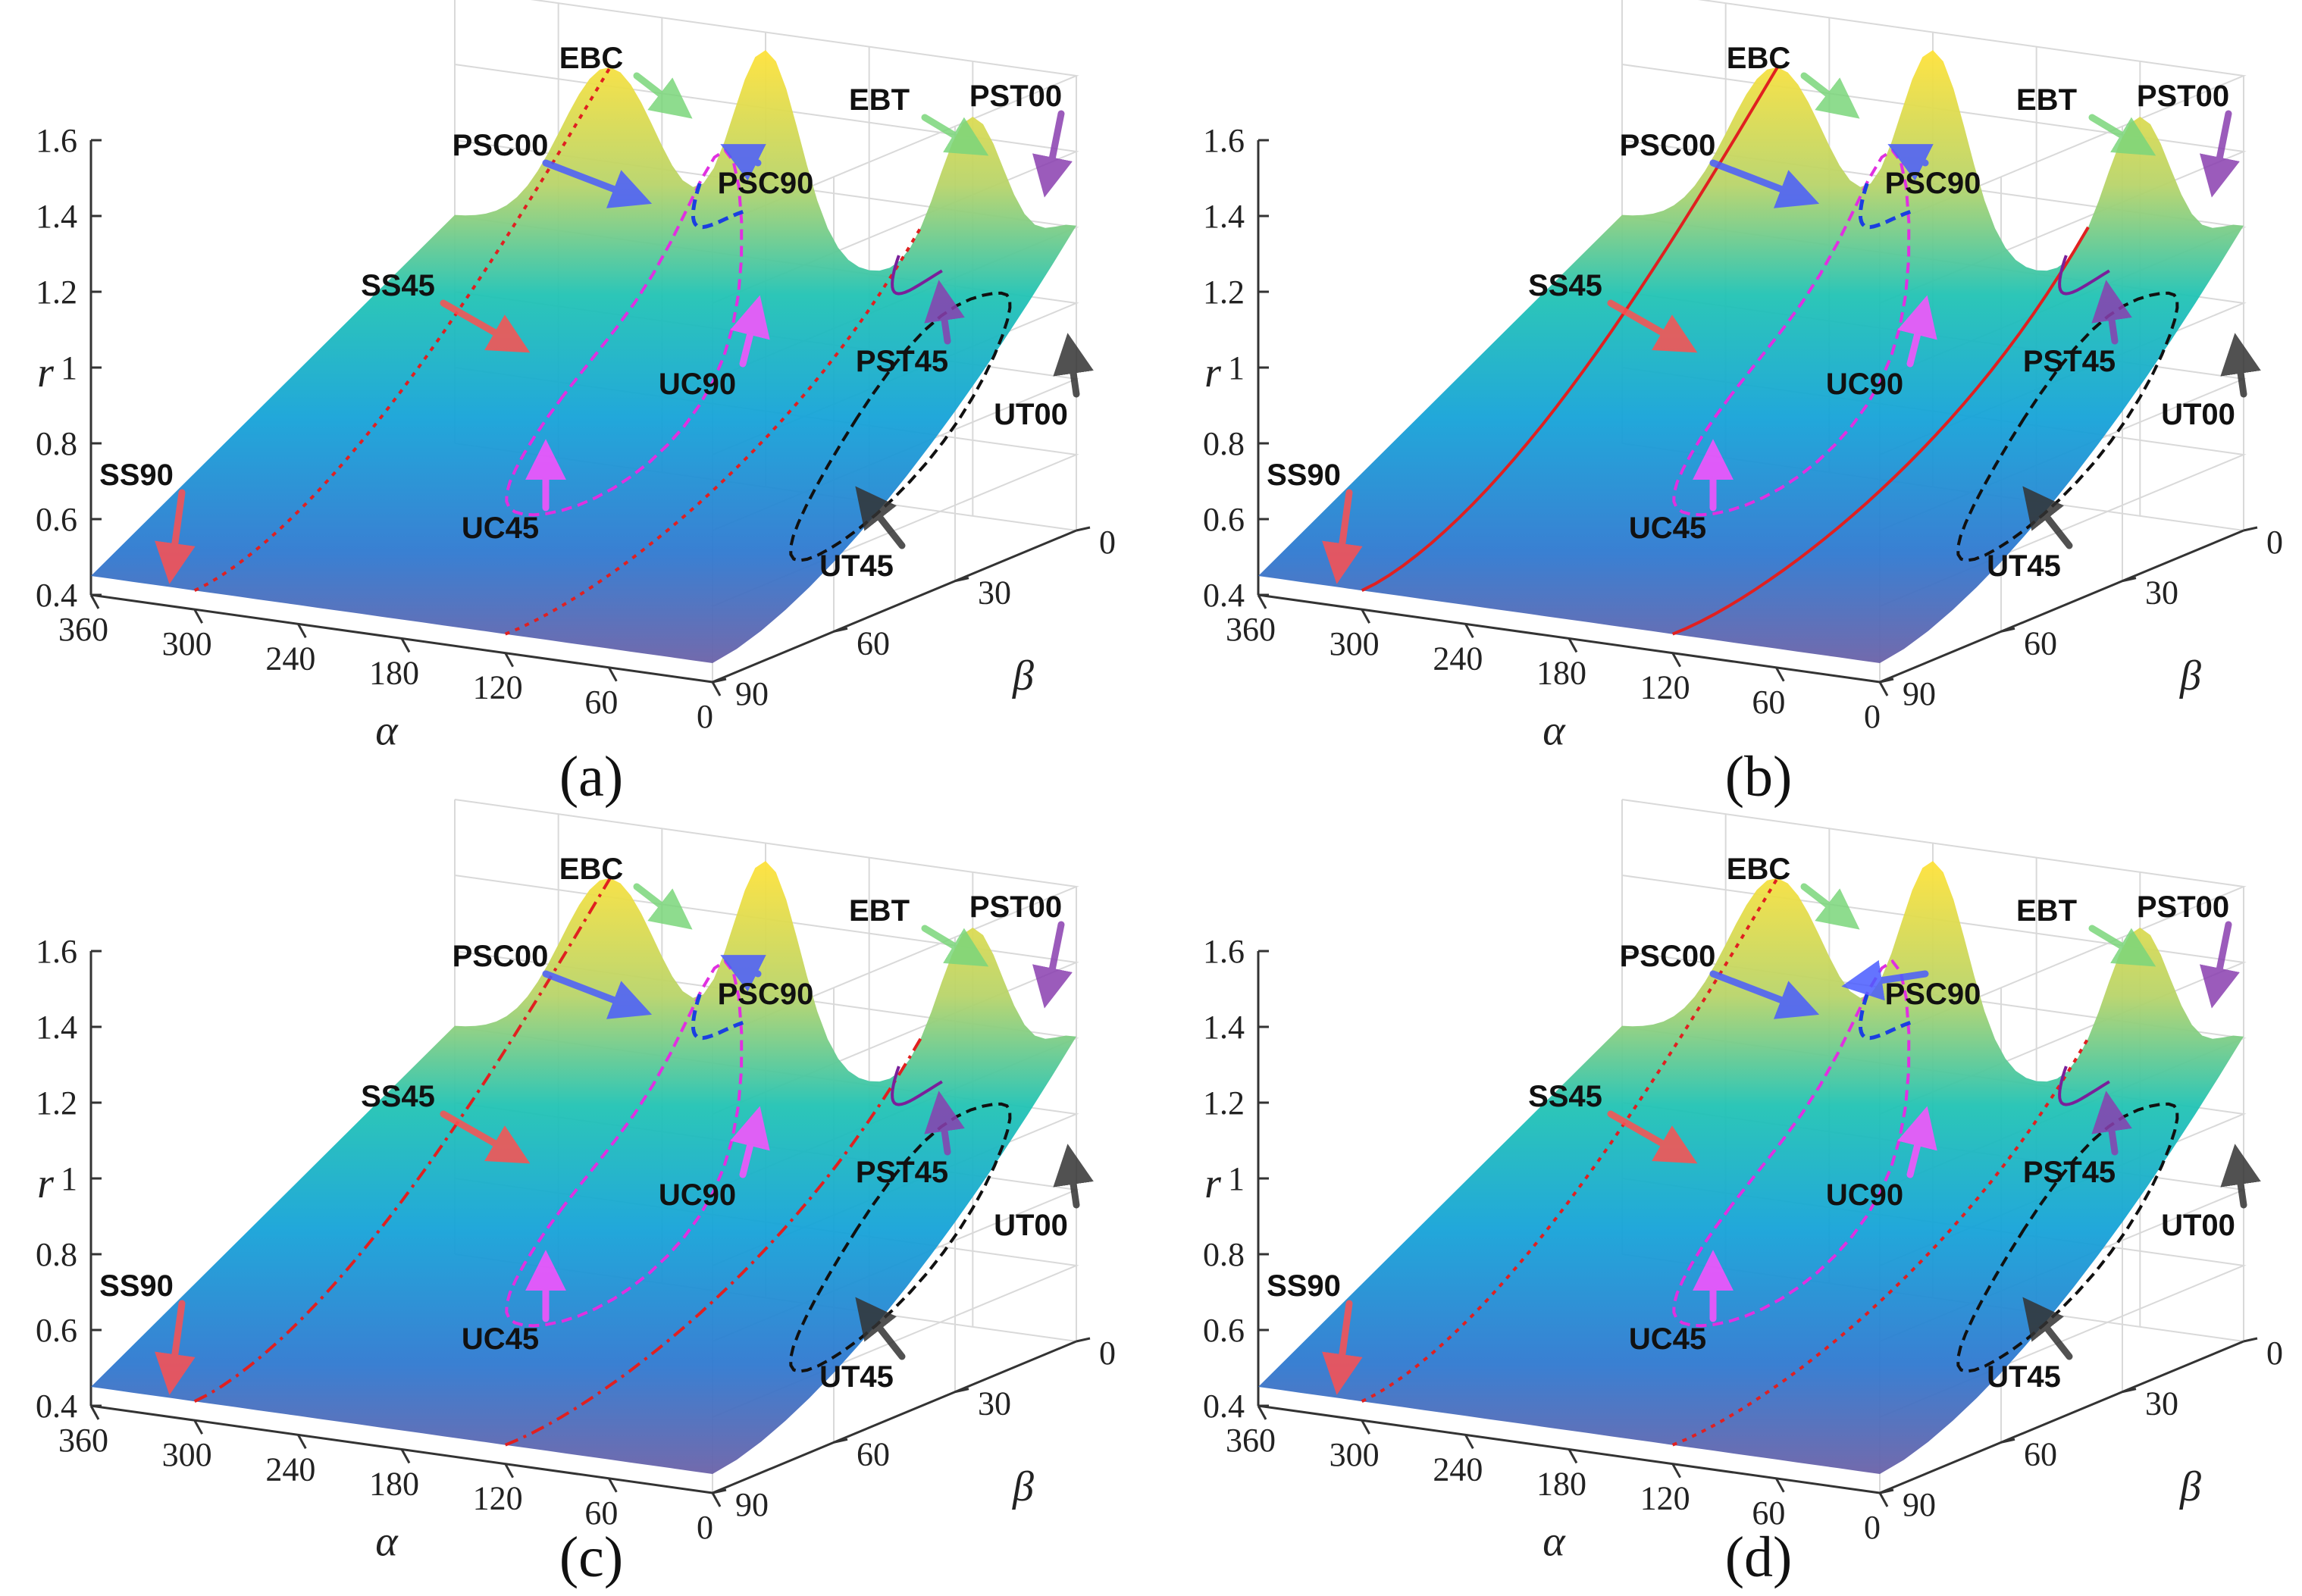 The width and height of the screenshot is (2302, 1596). What do you see at coordinates (1015, 96) in the screenshot?
I see `annotation-label: PST00` at bounding box center [1015, 96].